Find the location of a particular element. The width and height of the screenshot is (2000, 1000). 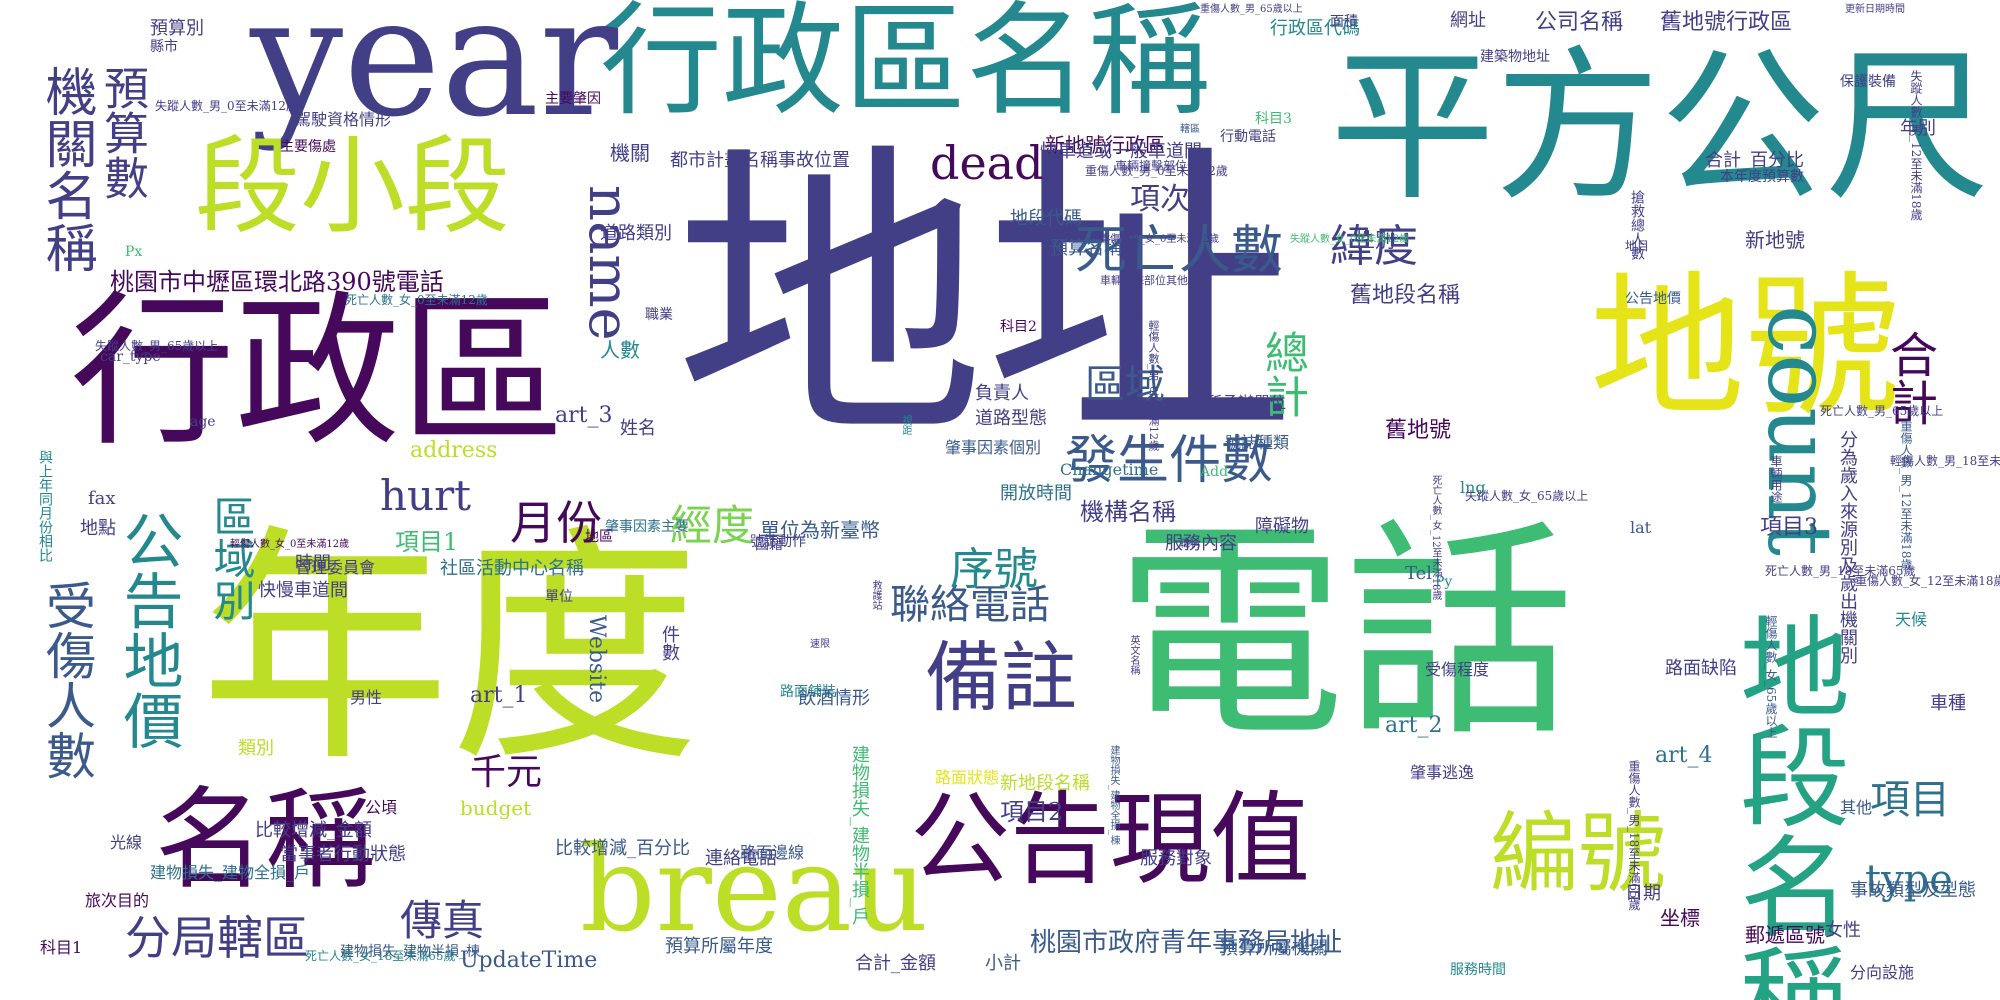

word: 路面邊線 is located at coordinates (772, 852).